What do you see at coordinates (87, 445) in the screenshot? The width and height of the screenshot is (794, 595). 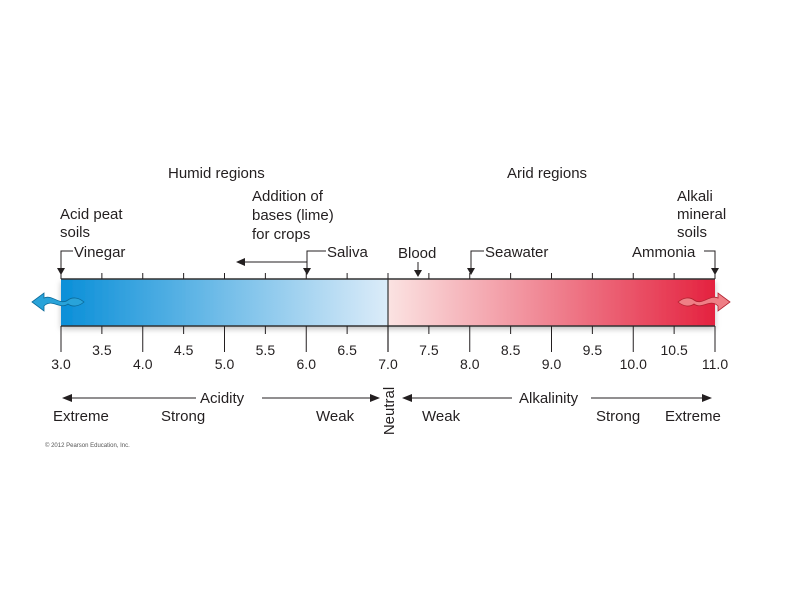 I see `copyright-text: © 2012 Pearson Education, Inc.` at bounding box center [87, 445].